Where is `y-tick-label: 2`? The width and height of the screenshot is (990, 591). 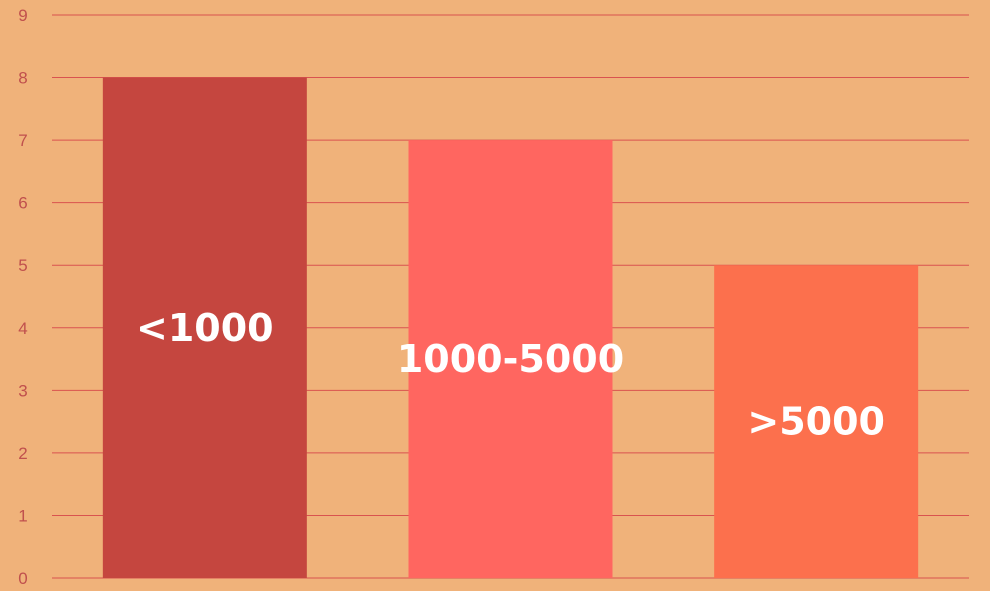
y-tick-label: 2 is located at coordinates (22, 453).